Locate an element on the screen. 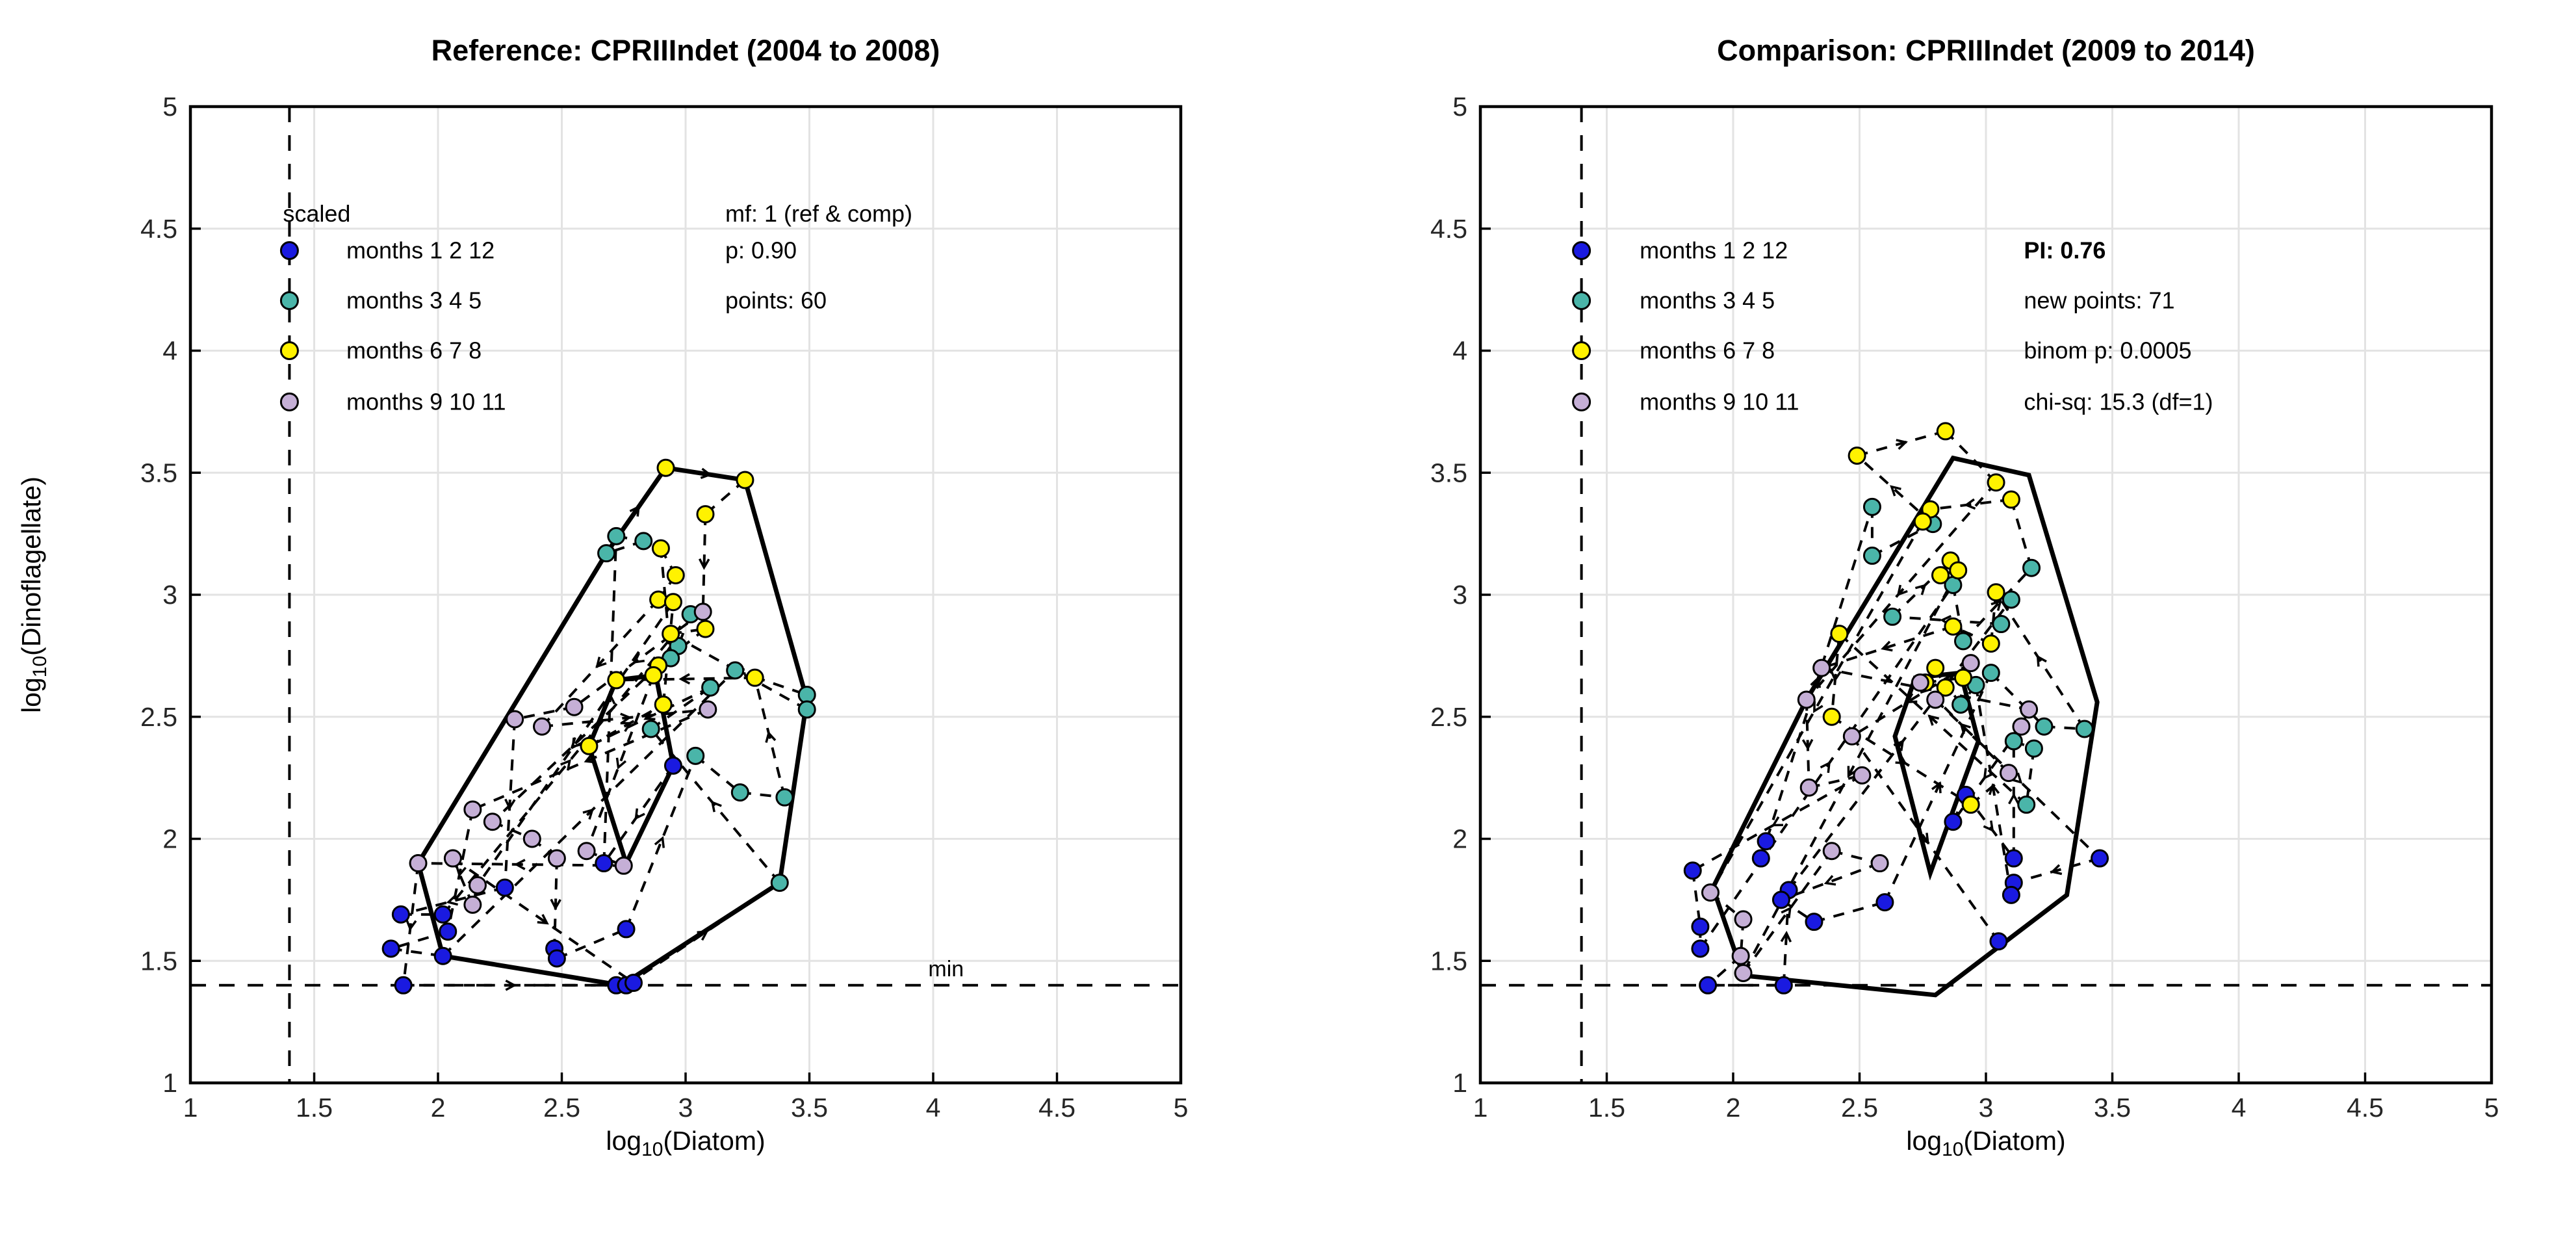  y-tick-label: 3.5 is located at coordinates (159, 473).